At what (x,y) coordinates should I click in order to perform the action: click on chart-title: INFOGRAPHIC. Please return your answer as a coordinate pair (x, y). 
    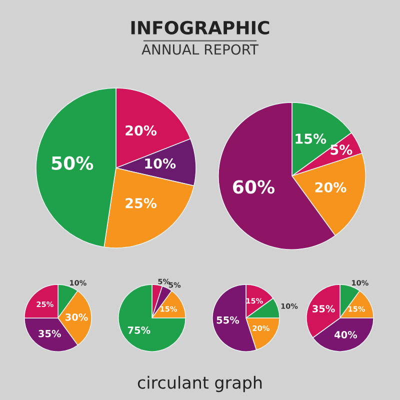
    Looking at the image, I should click on (200, 27).